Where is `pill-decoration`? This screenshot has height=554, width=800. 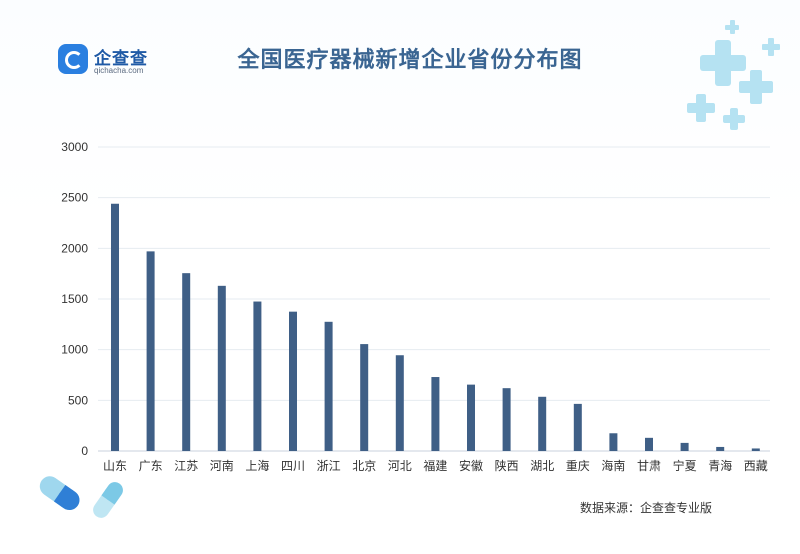 pill-decoration is located at coordinates (81, 497).